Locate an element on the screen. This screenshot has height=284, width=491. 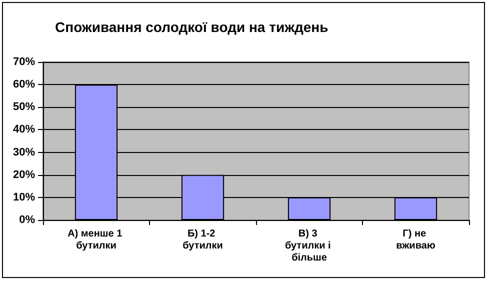
y-tick-label: 50% is located at coordinates (24, 107).